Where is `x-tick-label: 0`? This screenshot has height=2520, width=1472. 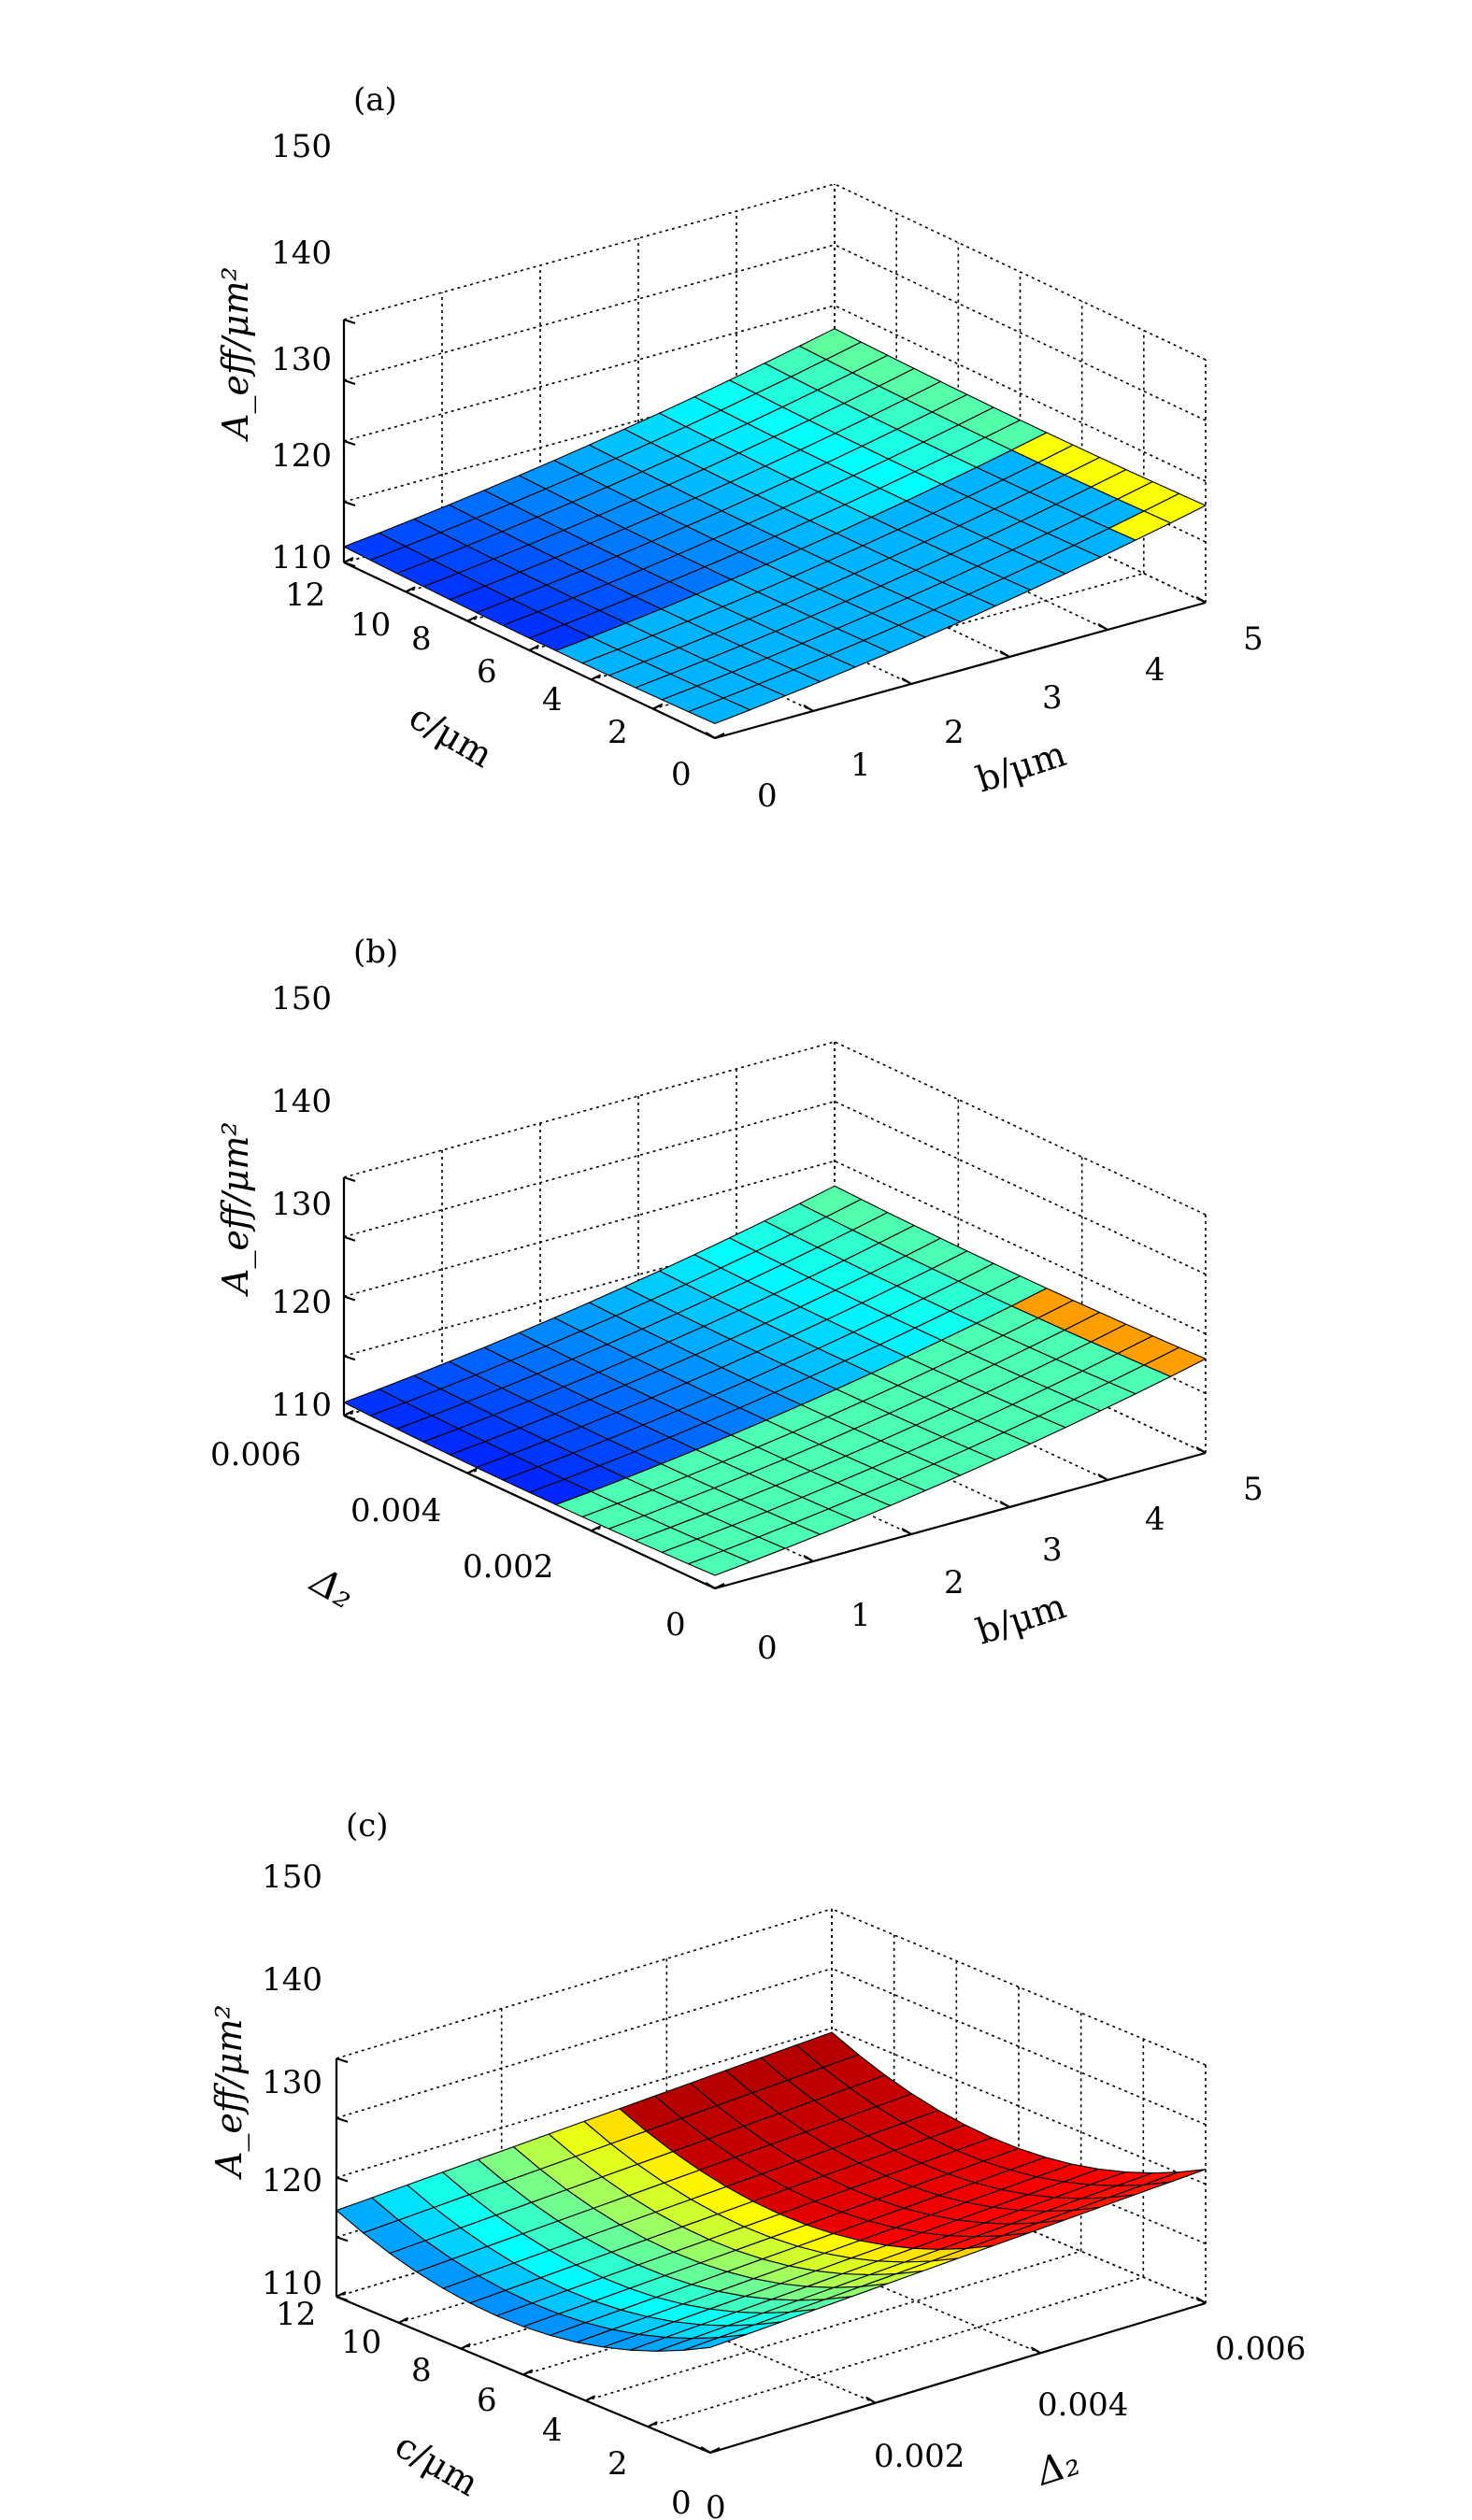
x-tick-label: 0 is located at coordinates (767, 796).